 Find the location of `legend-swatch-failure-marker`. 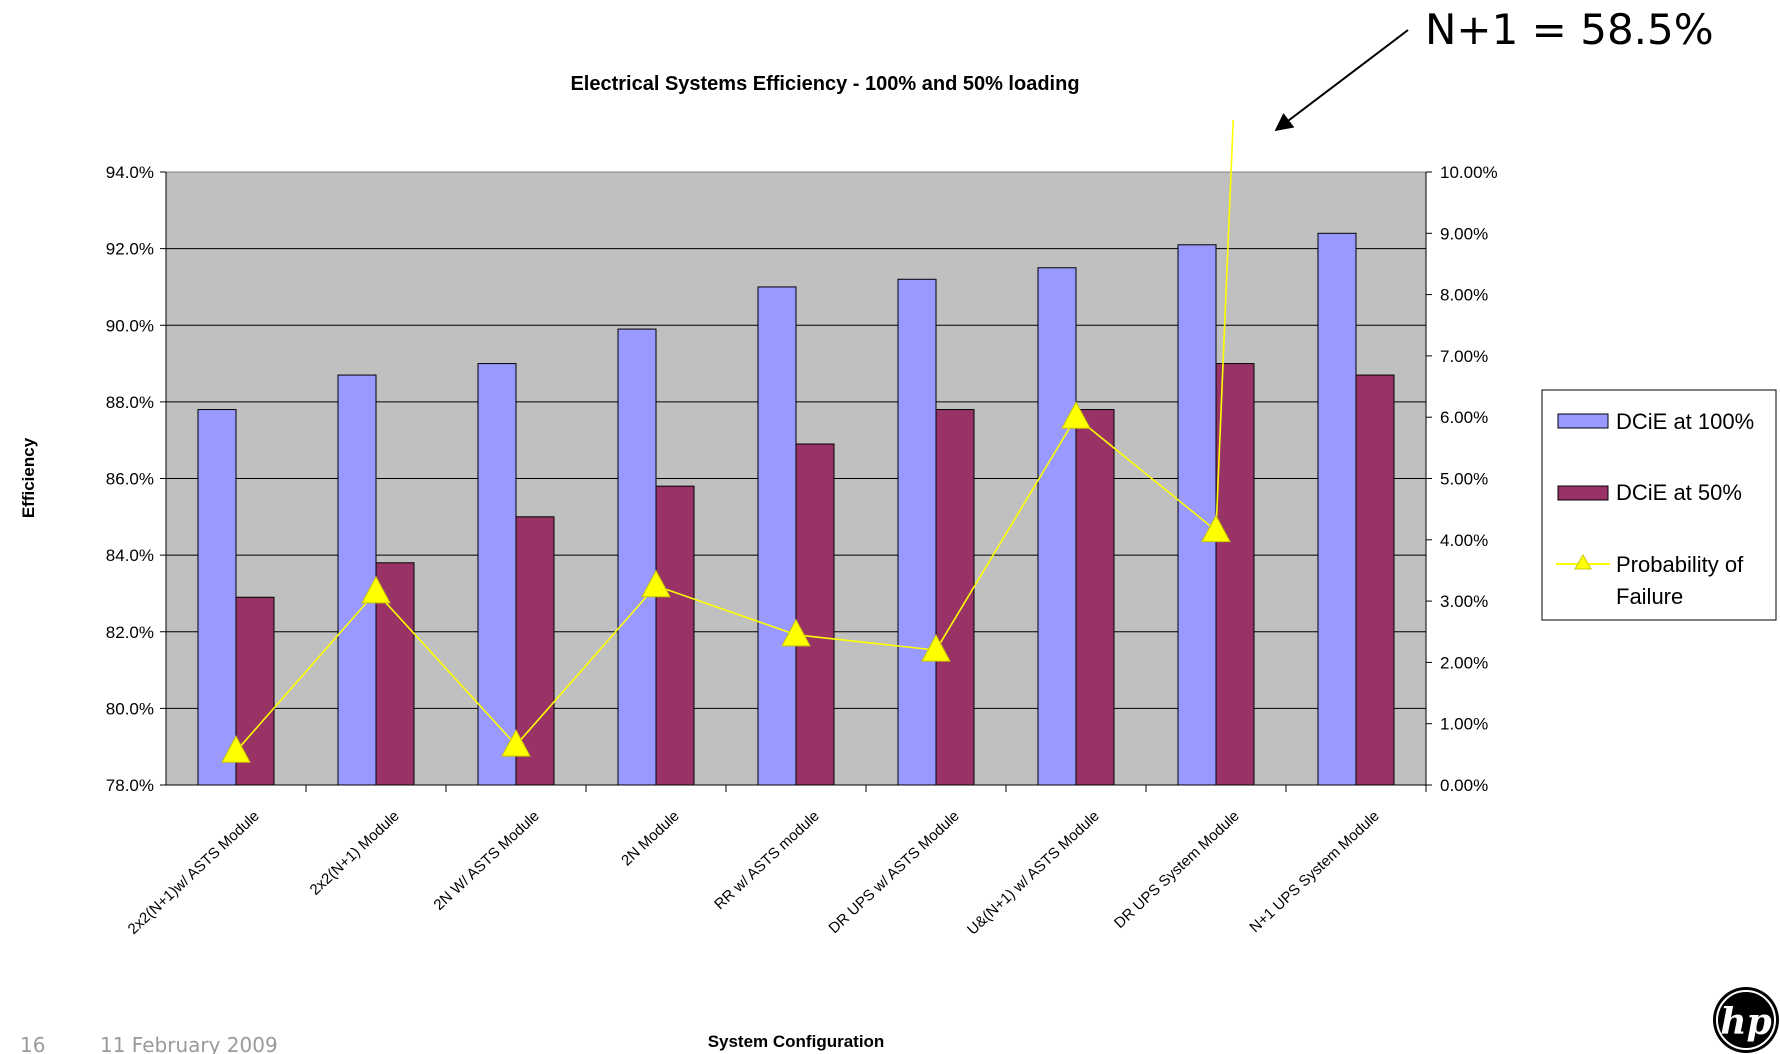

legend-swatch-failure-marker is located at coordinates (1583, 561).